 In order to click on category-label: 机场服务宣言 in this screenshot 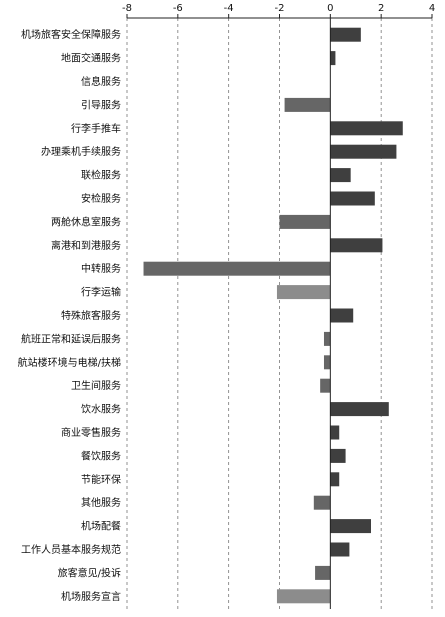, I will do `click(91, 596)`.